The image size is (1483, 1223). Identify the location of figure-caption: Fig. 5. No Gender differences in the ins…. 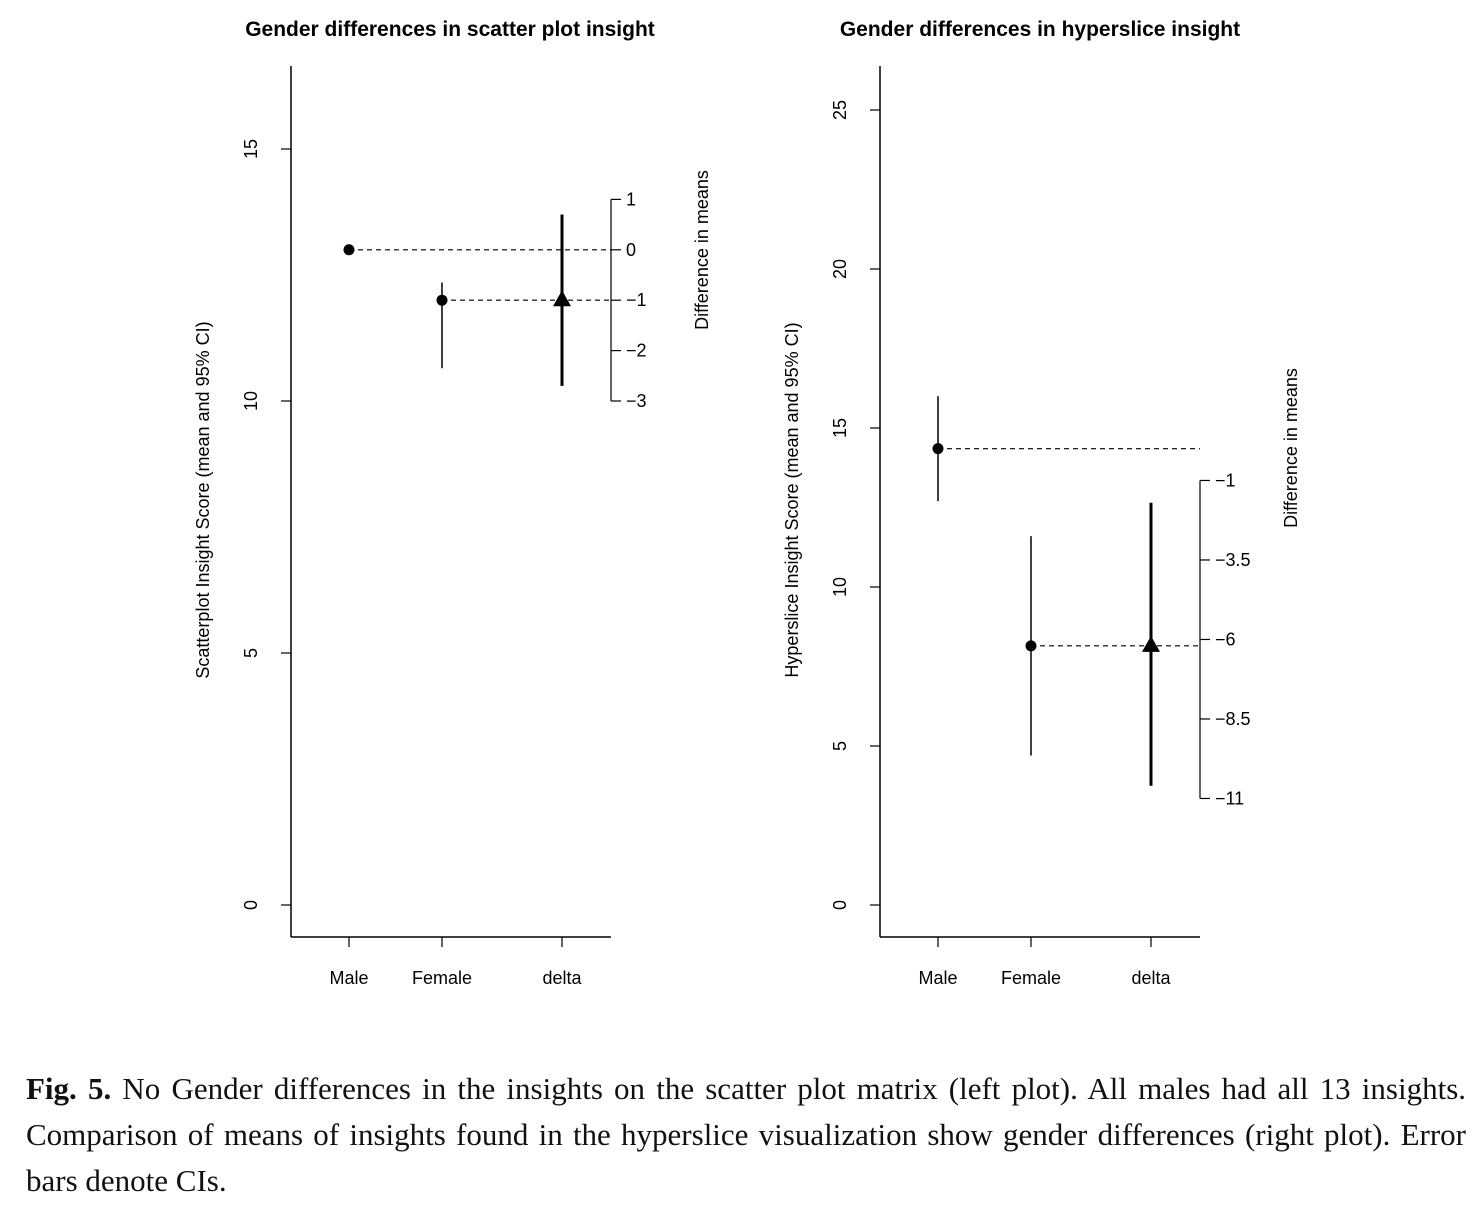
(746, 1135).